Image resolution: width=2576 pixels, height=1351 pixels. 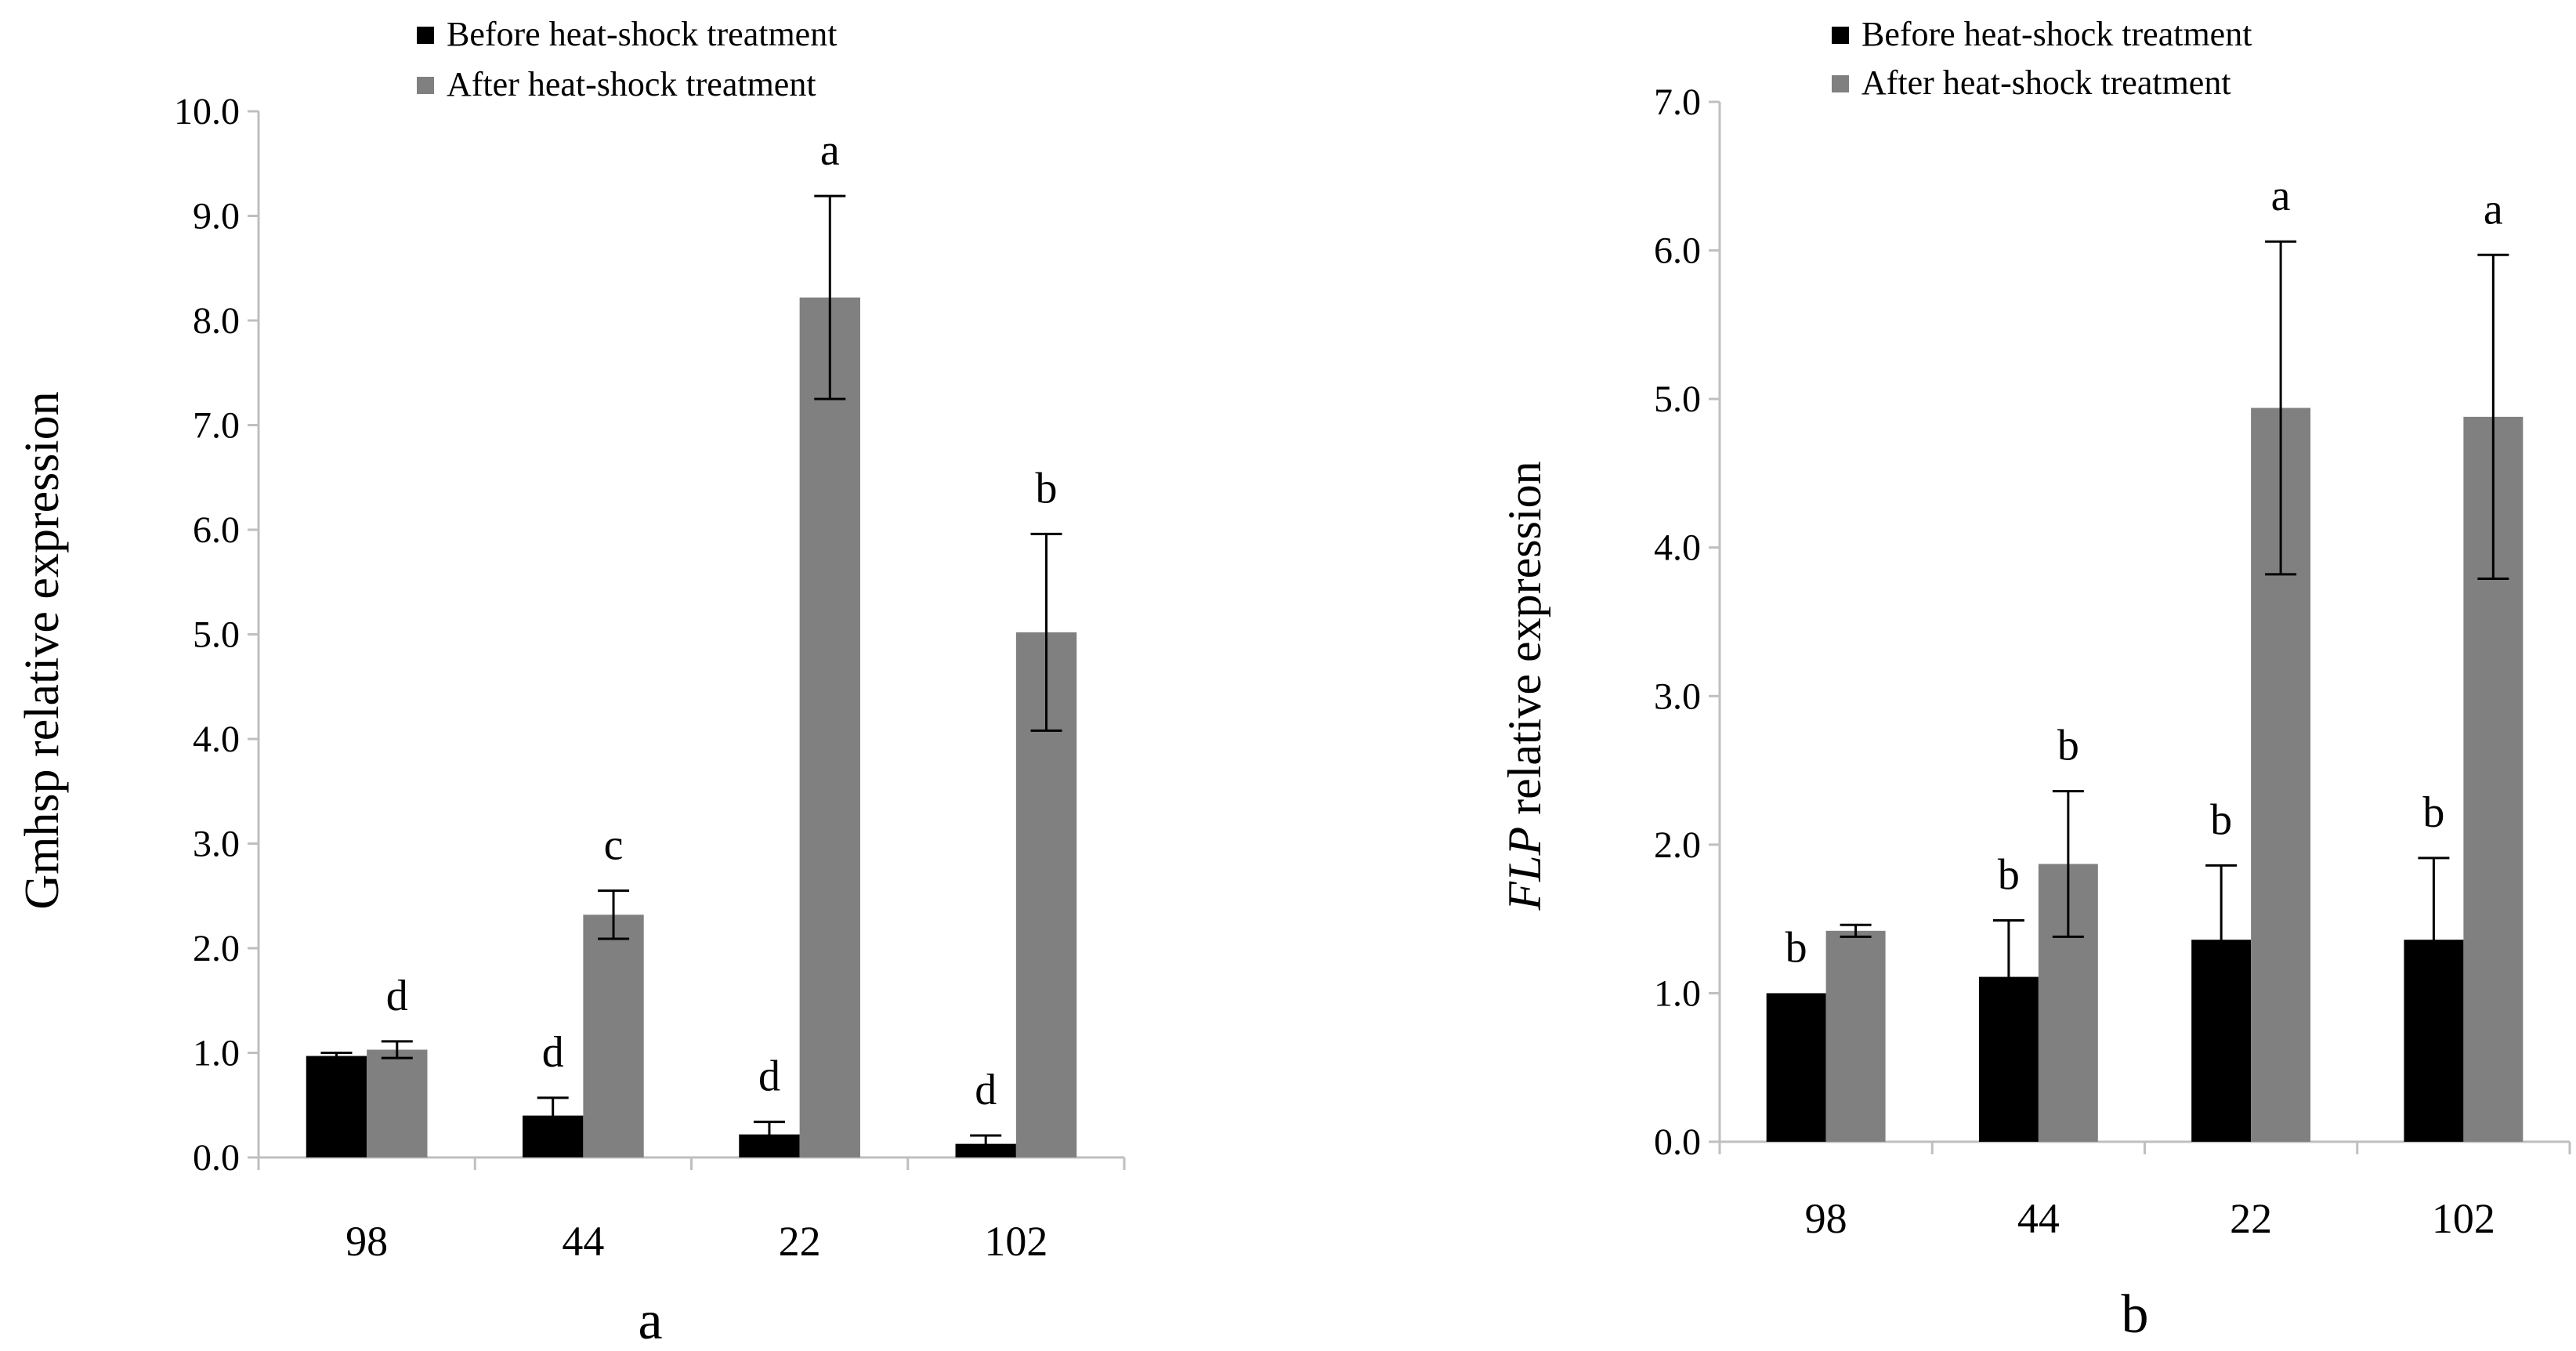 I want to click on y-axis-ticks: 0.0 1.0 2.0 3.0 4.0 5.0 6.0 7.0, so click(x=1688, y=622).